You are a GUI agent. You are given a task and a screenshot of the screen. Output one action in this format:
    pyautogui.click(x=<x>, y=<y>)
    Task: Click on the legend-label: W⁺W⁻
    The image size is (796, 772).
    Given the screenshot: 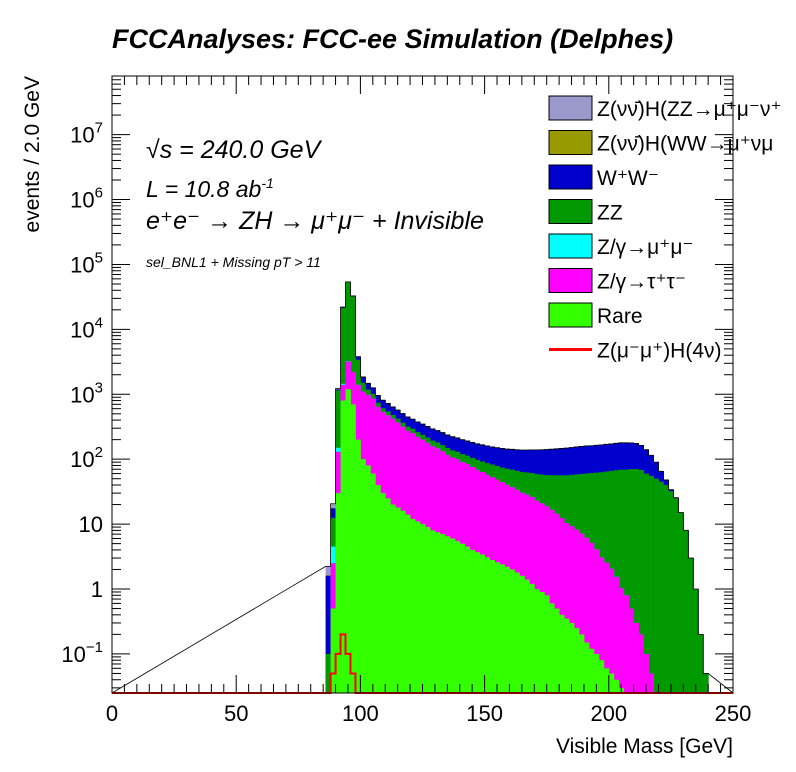 What is the action you would take?
    pyautogui.click(x=628, y=178)
    